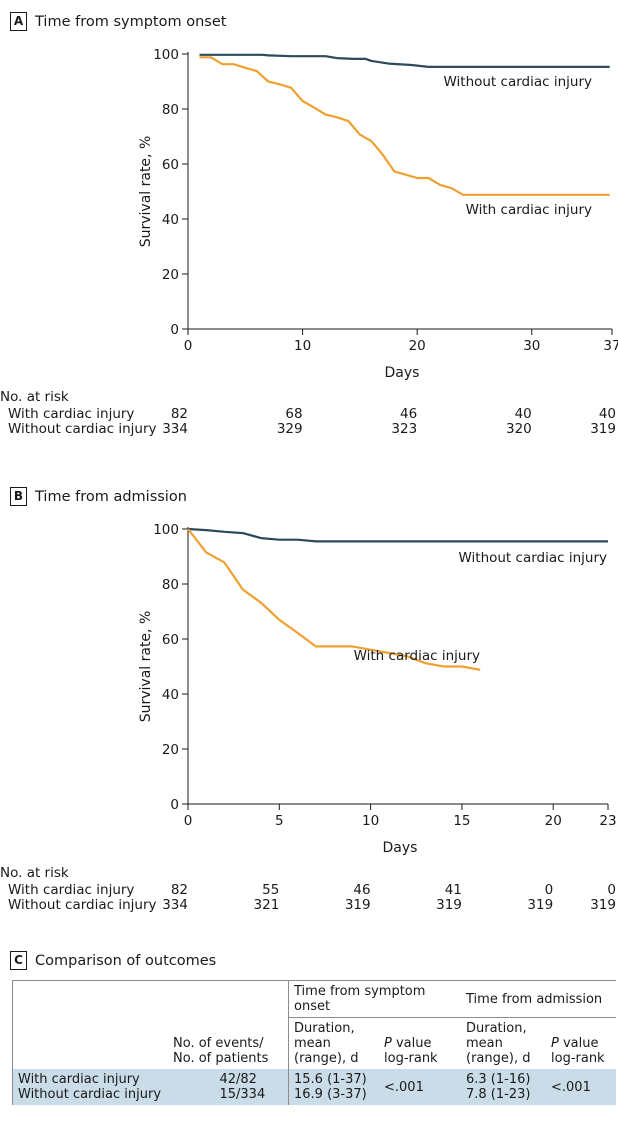 Image resolution: width=618 pixels, height=1139 pixels. I want to click on risk-header-b: No. at risk, so click(34, 873).